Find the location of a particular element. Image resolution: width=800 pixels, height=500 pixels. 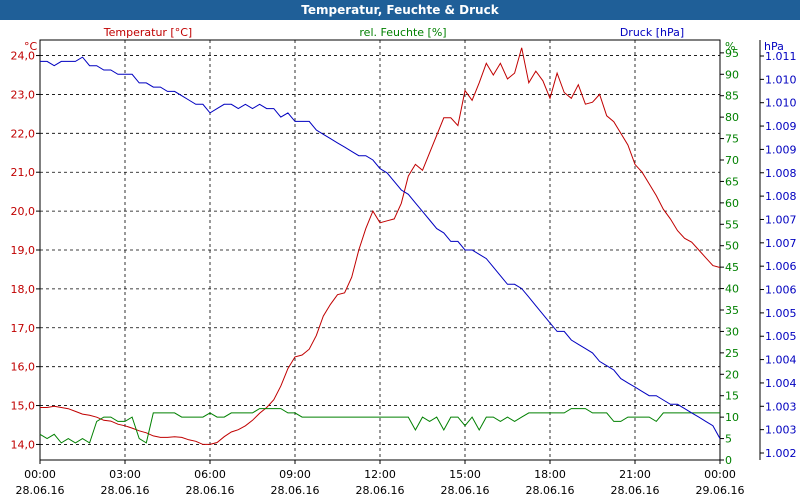

x-tick-time: 15:00 is located at coordinates (465, 474).